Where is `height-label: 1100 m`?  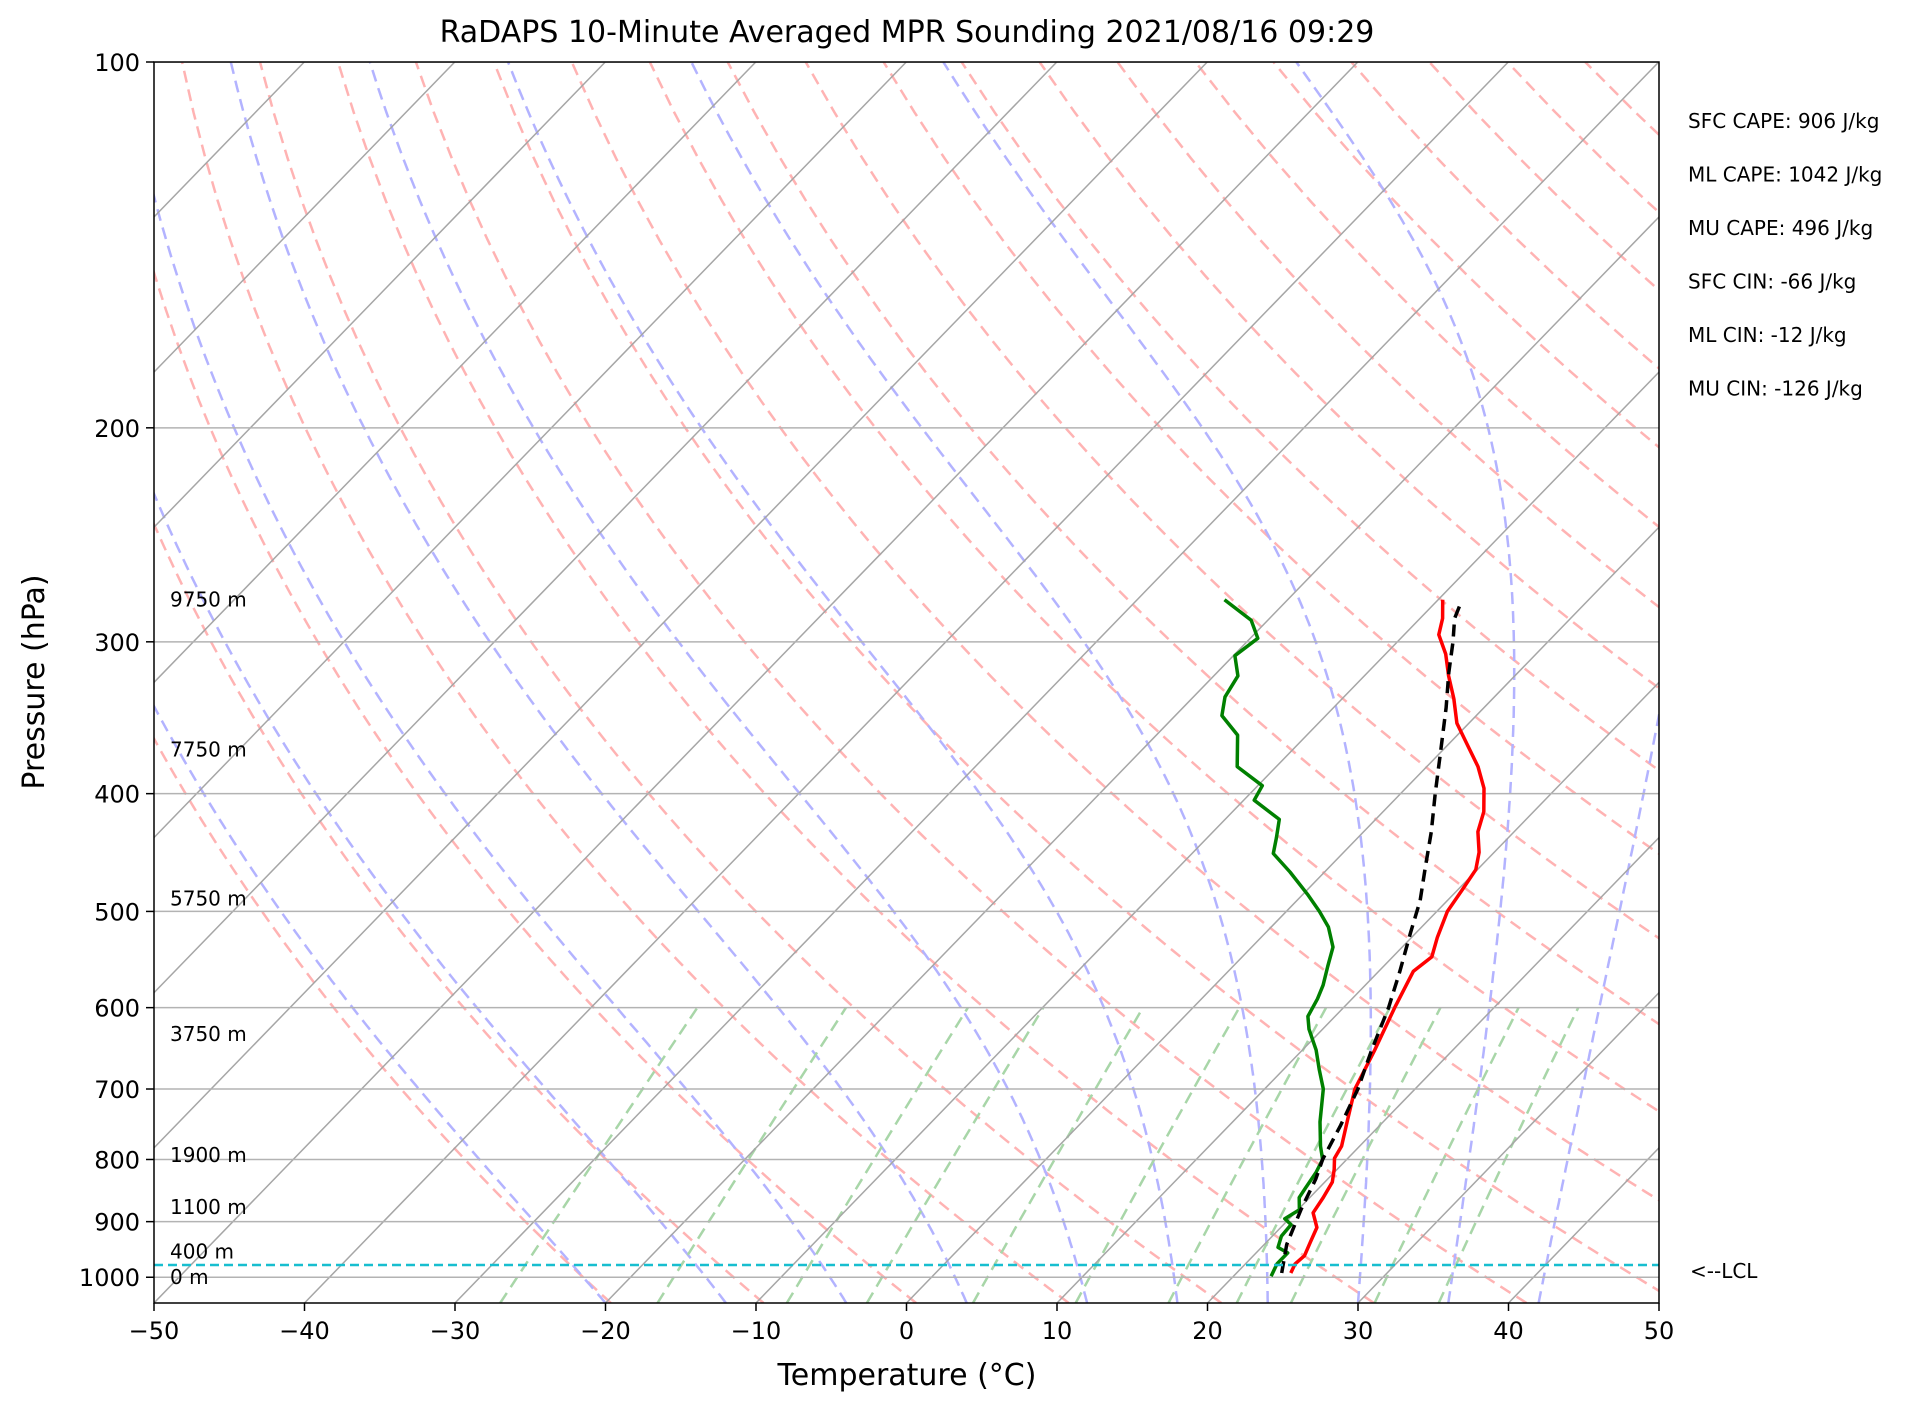
height-label: 1100 m is located at coordinates (208, 1207).